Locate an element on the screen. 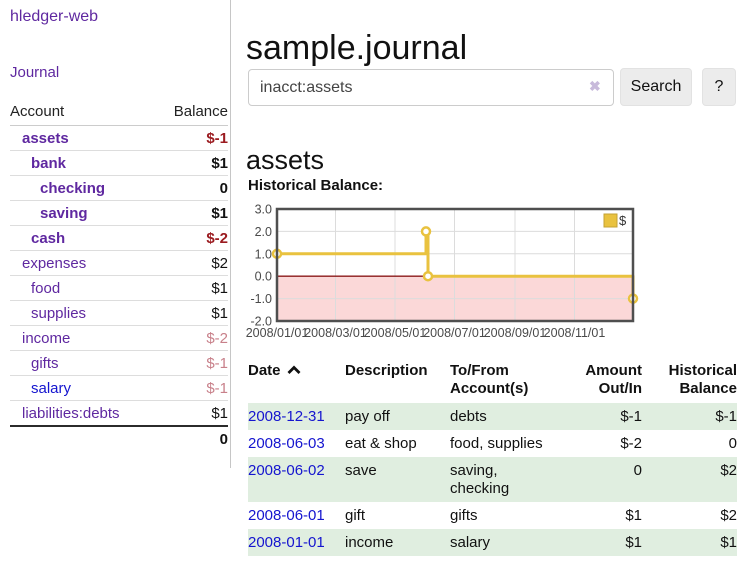  search-input is located at coordinates (431, 87).